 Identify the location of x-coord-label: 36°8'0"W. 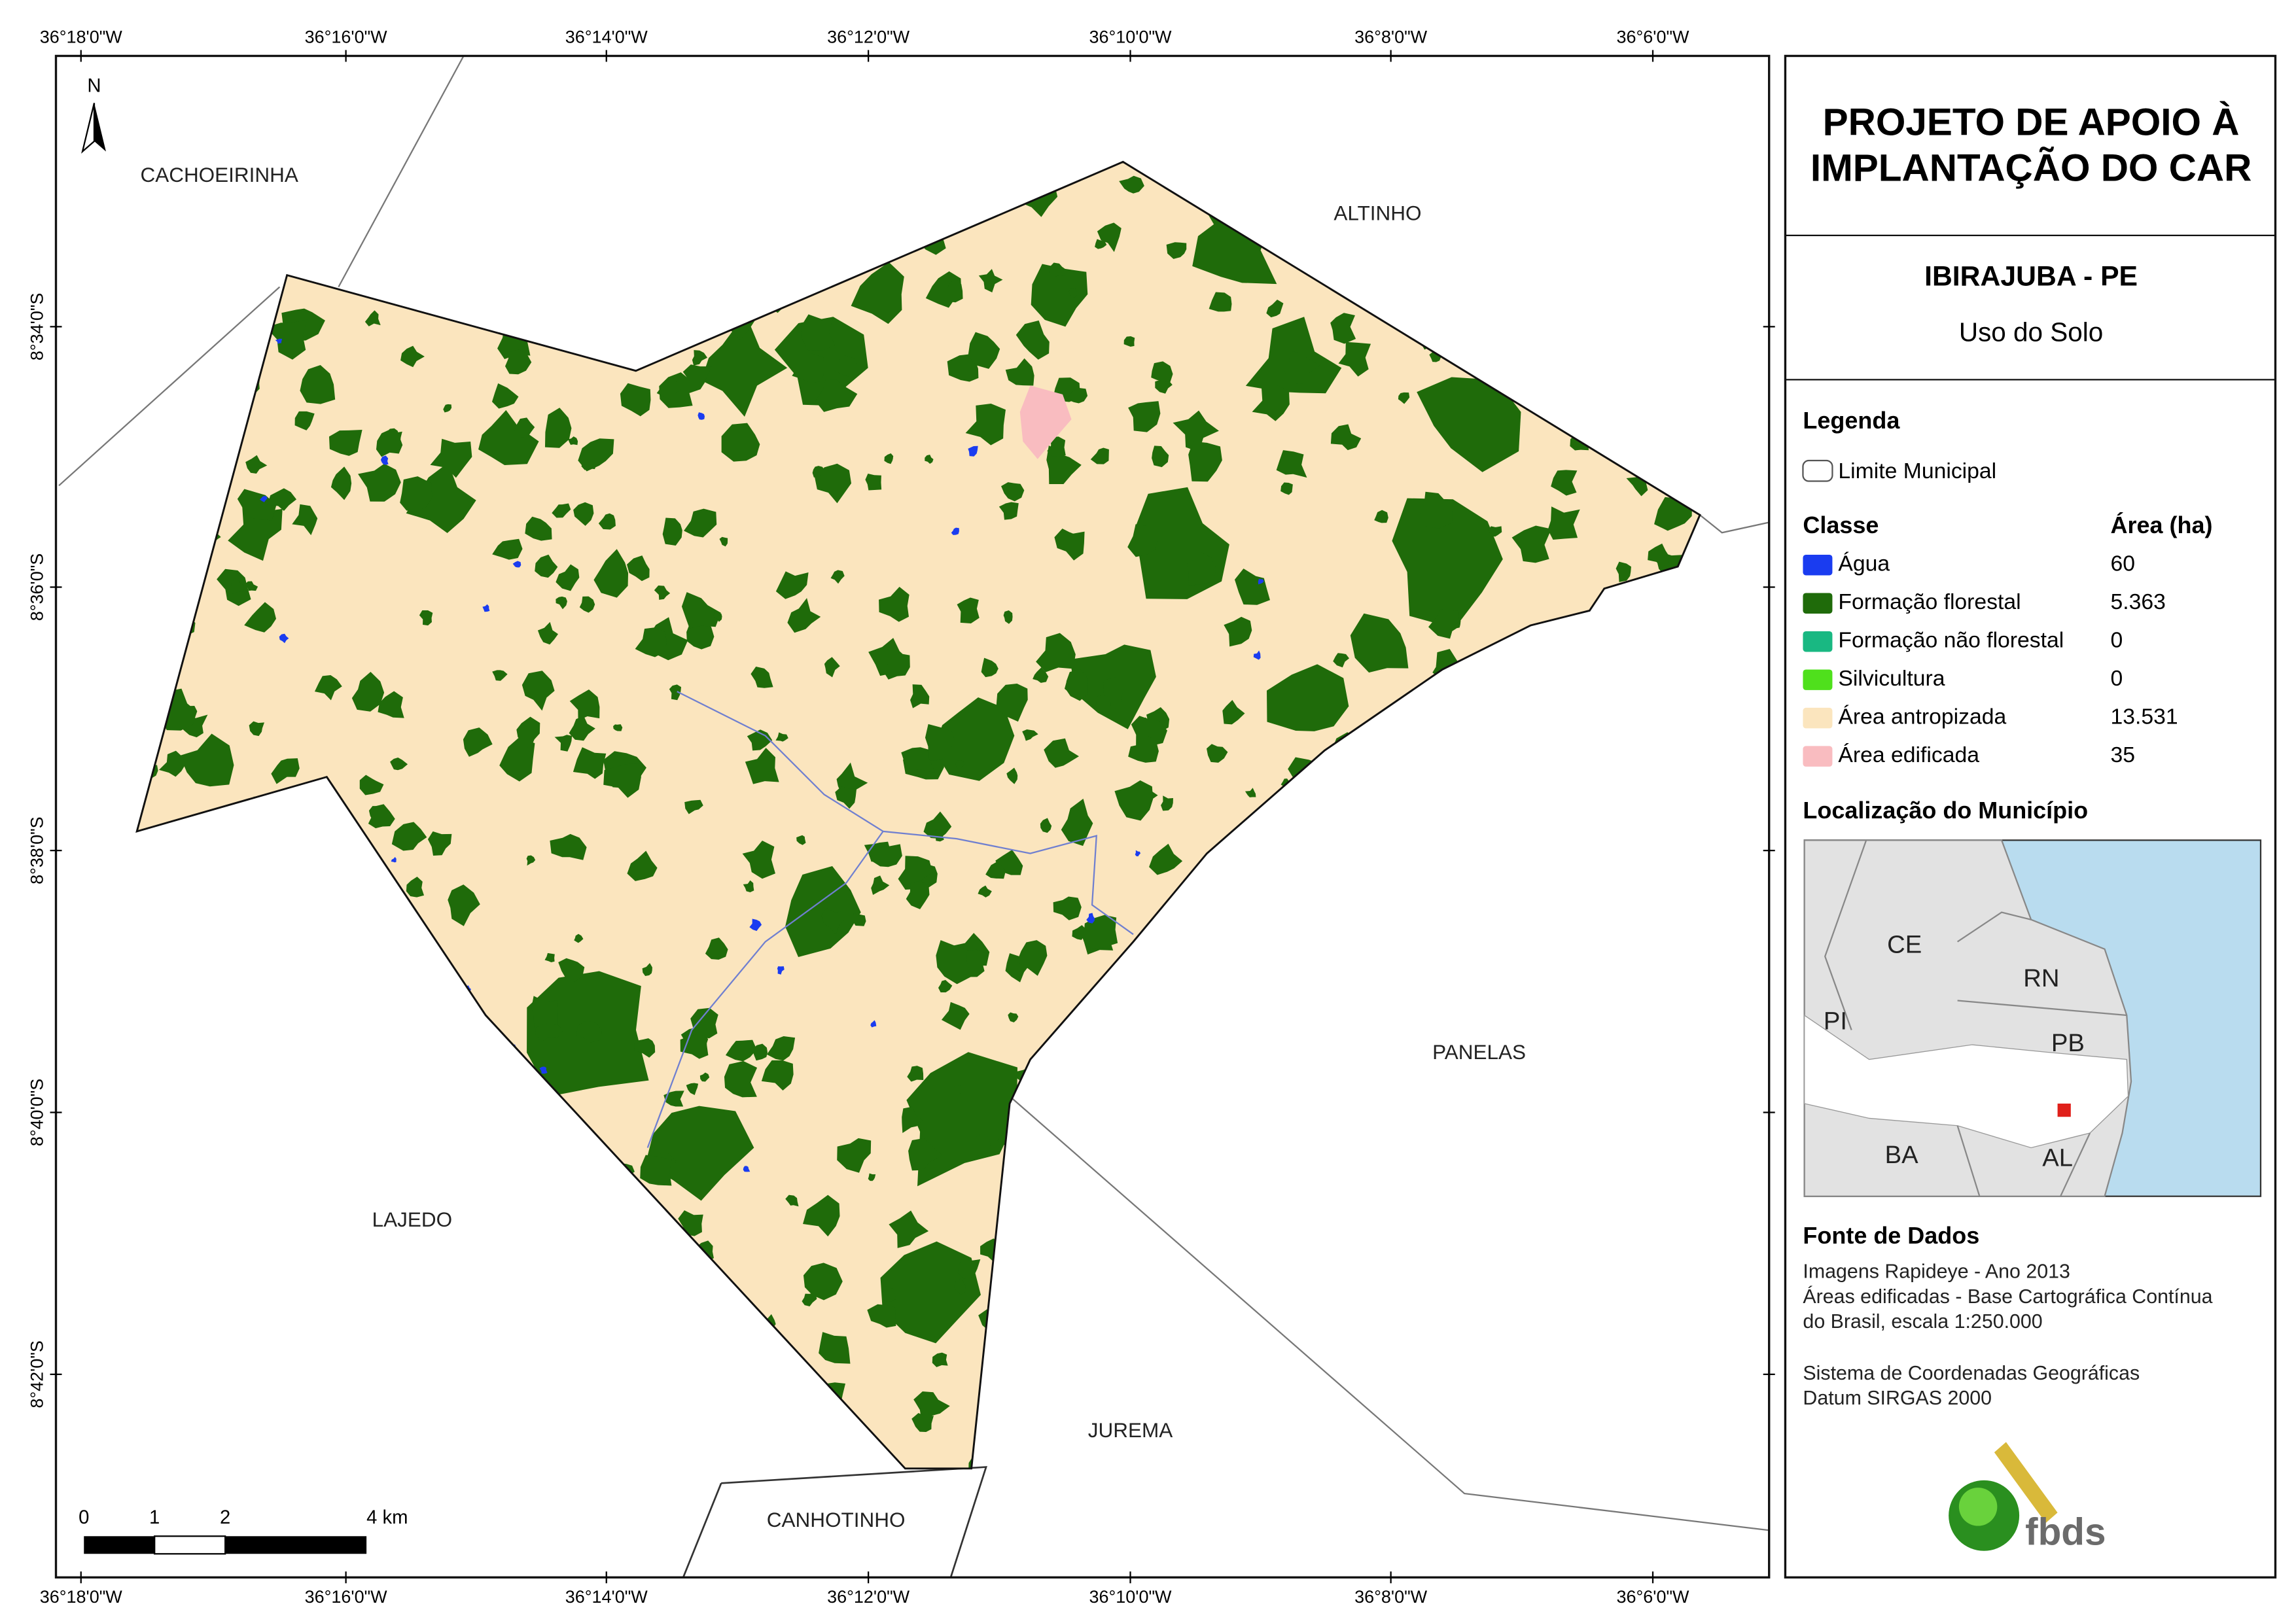
(1391, 1597).